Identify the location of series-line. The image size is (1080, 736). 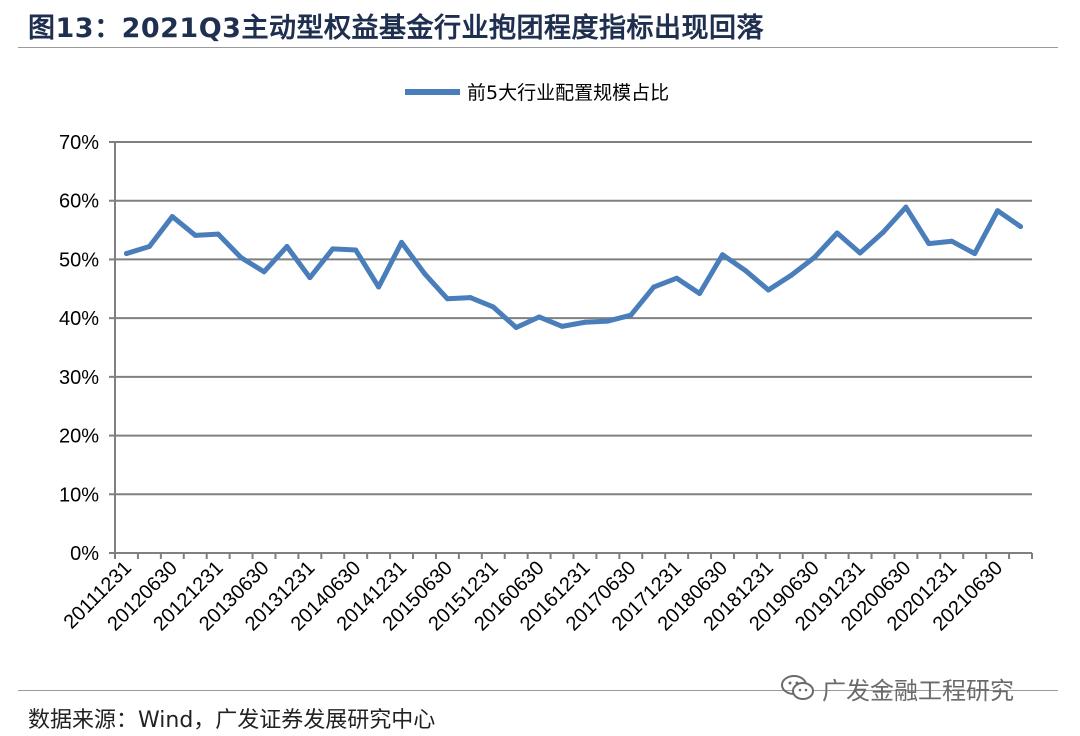
(573, 267).